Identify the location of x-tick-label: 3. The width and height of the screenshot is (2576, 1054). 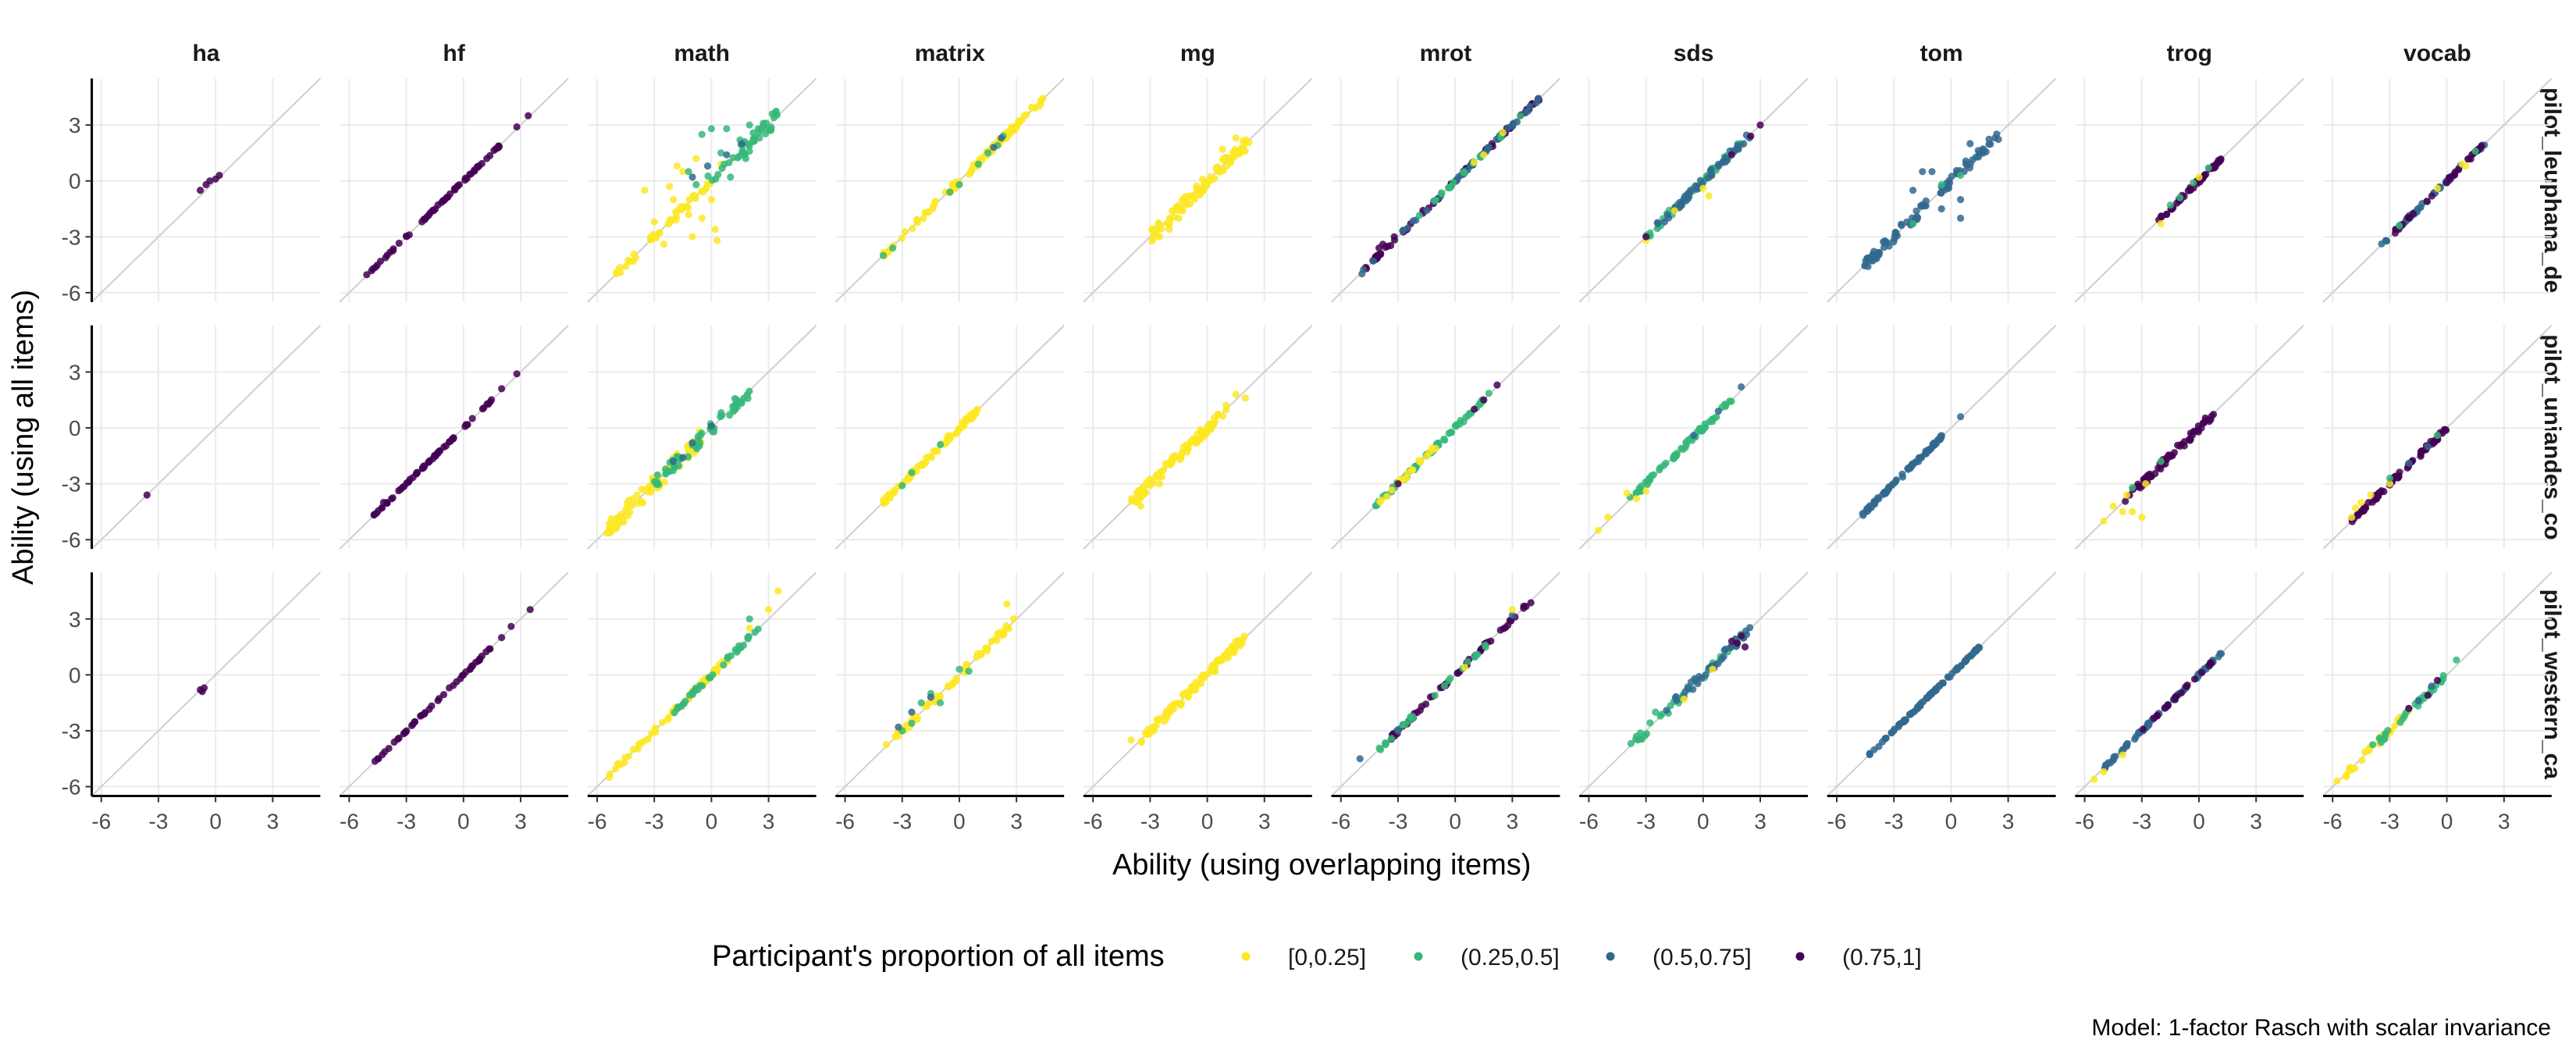
(520, 821).